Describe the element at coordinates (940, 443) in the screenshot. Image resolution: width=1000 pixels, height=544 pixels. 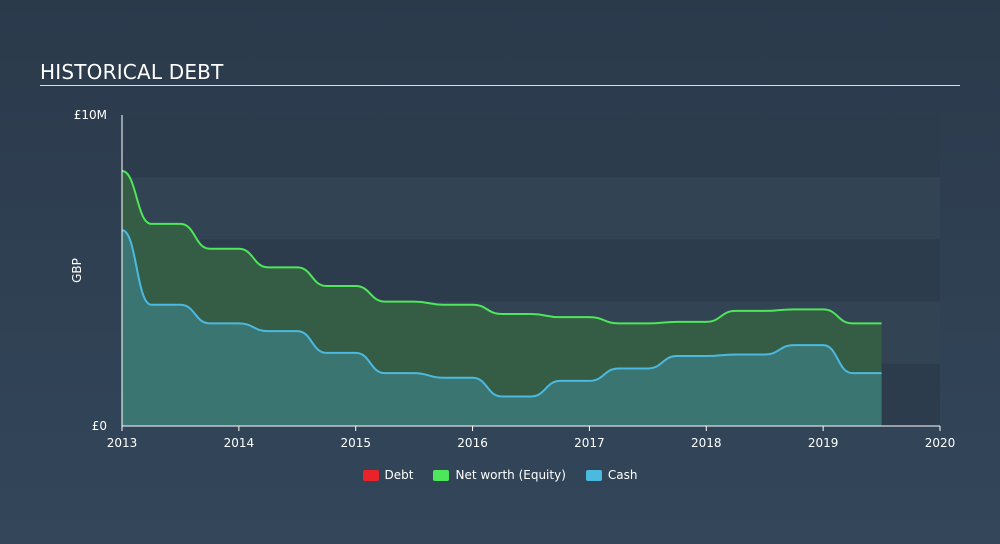
I see `x-tick-label: 2020` at that location.